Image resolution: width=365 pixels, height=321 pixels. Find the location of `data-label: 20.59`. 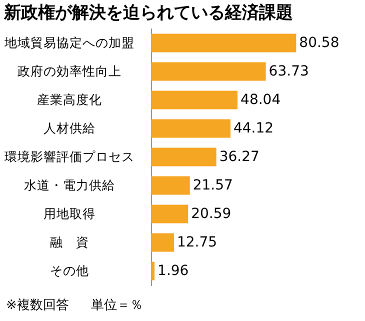

data-label: 20.59 is located at coordinates (211, 214).